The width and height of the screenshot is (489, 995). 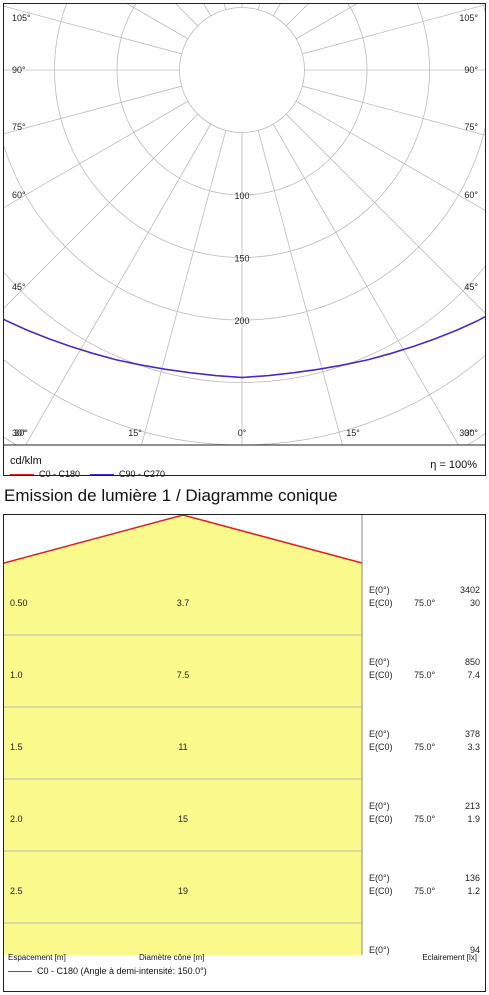 What do you see at coordinates (102, 474) in the screenshot?
I see `legend-swatch-c90` at bounding box center [102, 474].